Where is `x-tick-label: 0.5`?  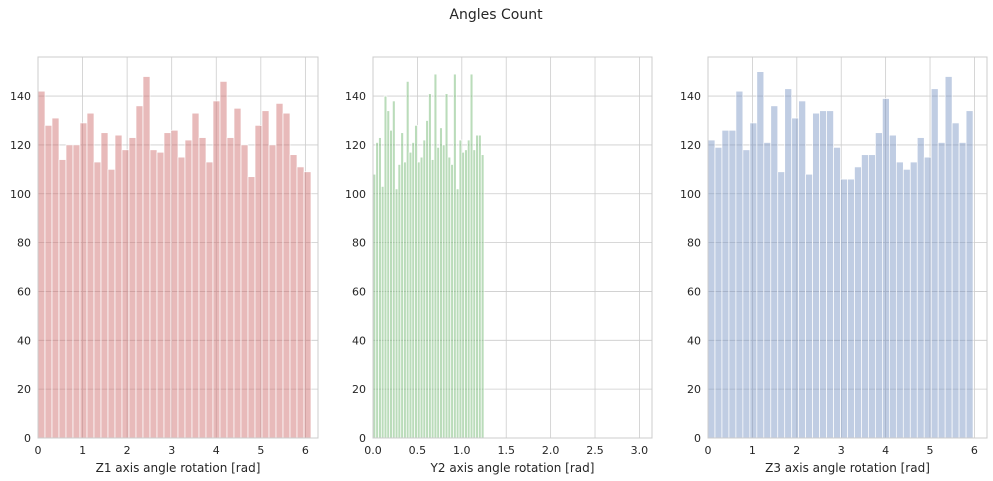 x-tick-label: 0.5 is located at coordinates (418, 450).